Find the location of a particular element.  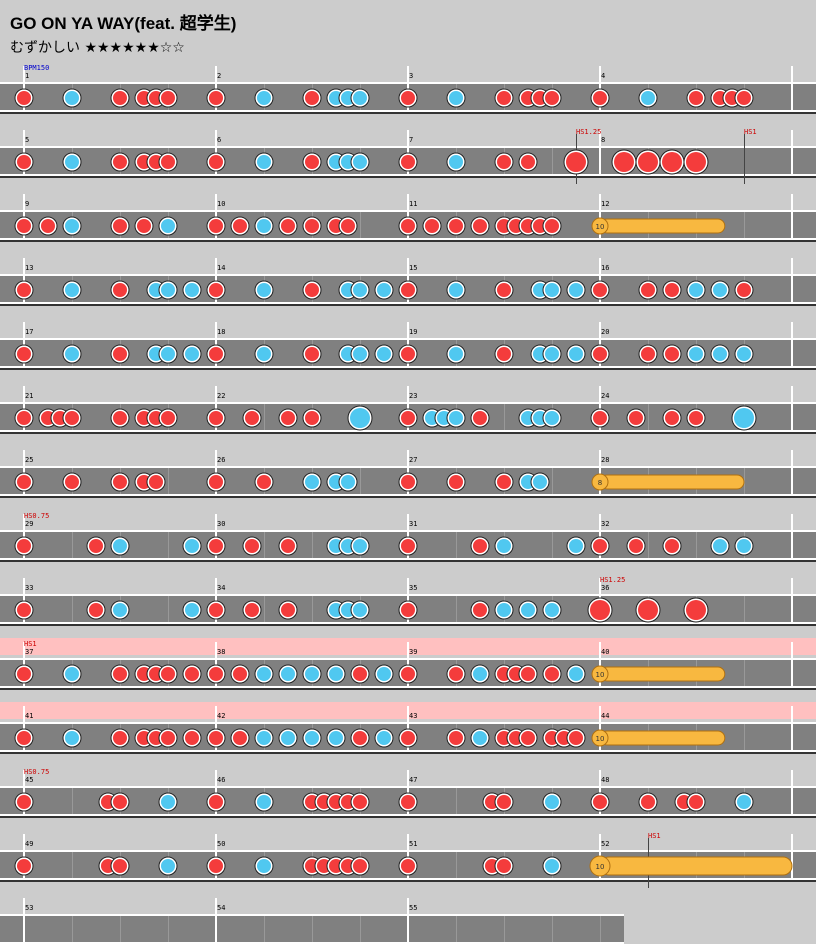

measure-number: 8 is located at coordinates (603, 140).